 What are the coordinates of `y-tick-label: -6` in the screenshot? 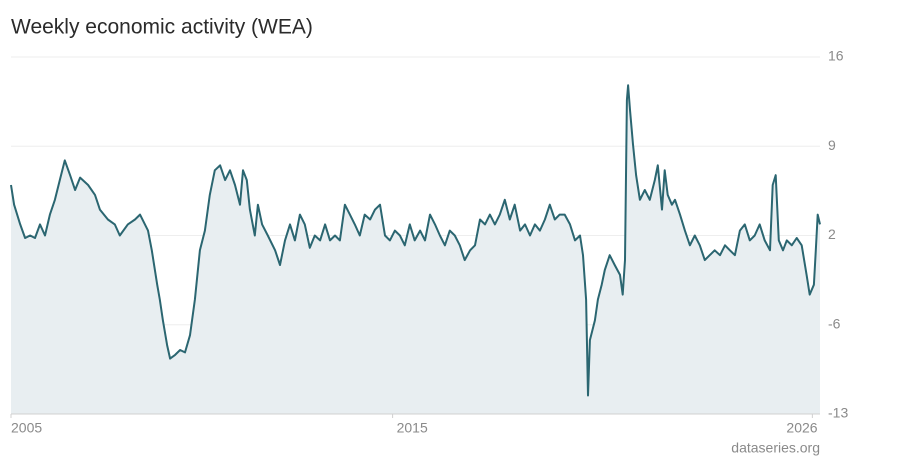 It's located at (834, 323).